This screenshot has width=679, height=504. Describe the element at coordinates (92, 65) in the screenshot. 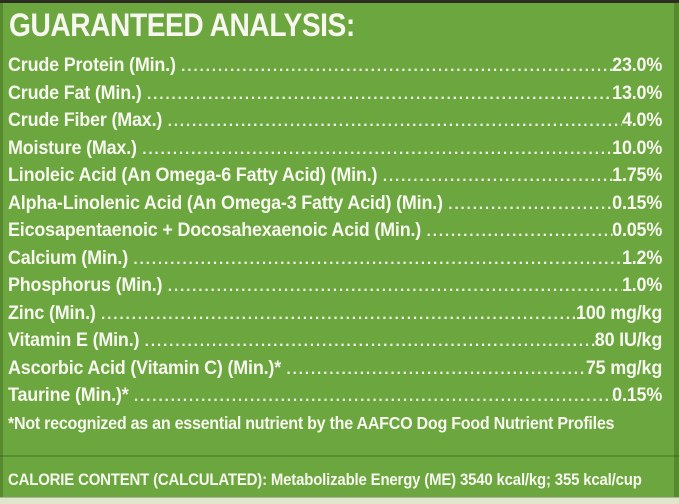

I see `nutrient-name: Crude Protein (Min.)` at that location.